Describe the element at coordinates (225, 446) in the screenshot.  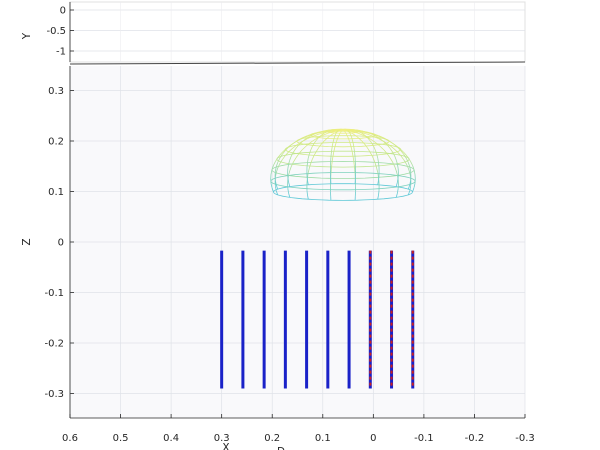
I see `x-axis-label: X` at that location.